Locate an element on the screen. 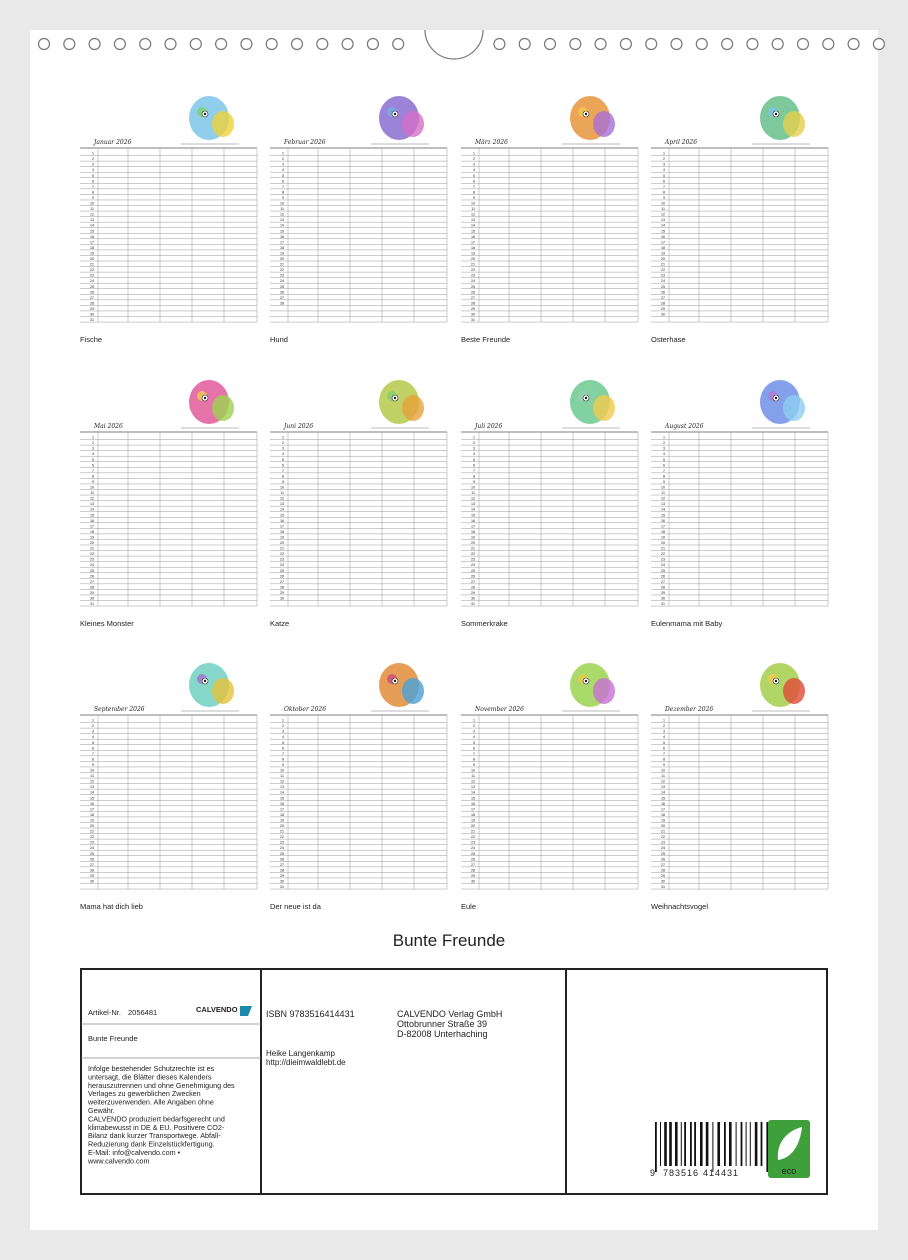  month-header: August 2026 is located at coordinates (684, 426).